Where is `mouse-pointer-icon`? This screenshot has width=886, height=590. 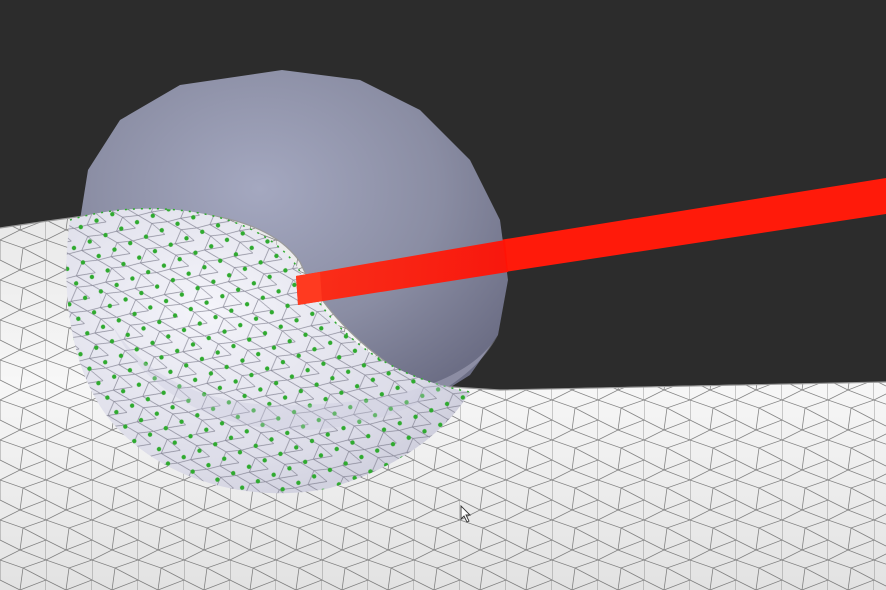 mouse-pointer-icon is located at coordinates (466, 513).